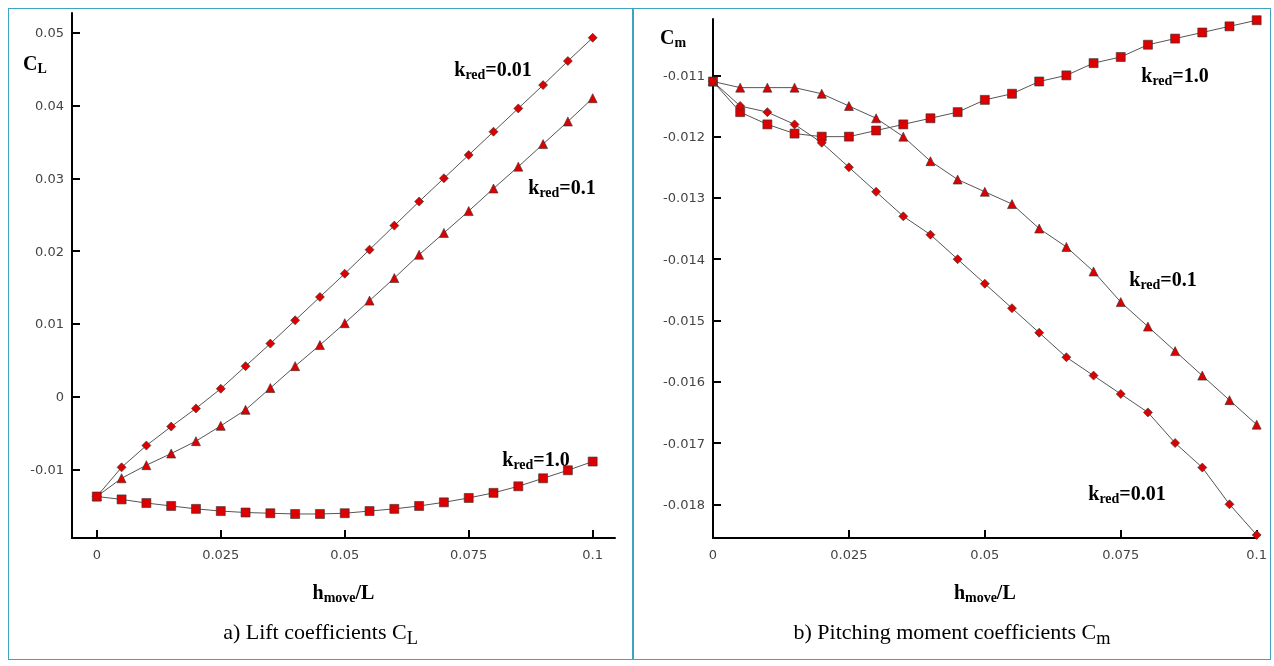 Image resolution: width=1274 pixels, height=666 pixels. I want to click on y-tick-label: 0.01, so click(49, 324).